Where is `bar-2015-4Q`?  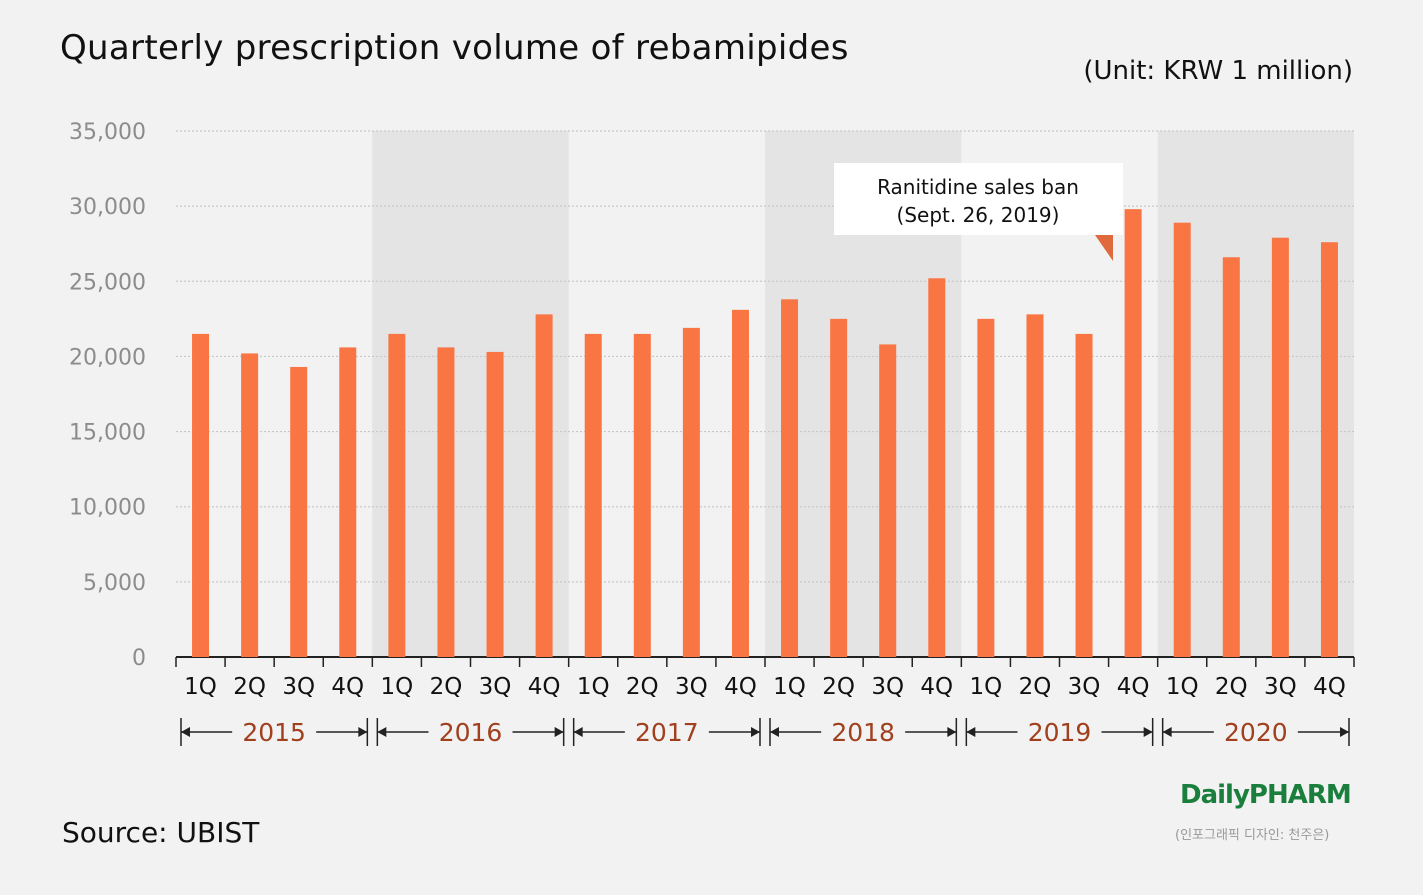
bar-2015-4Q is located at coordinates (348, 502).